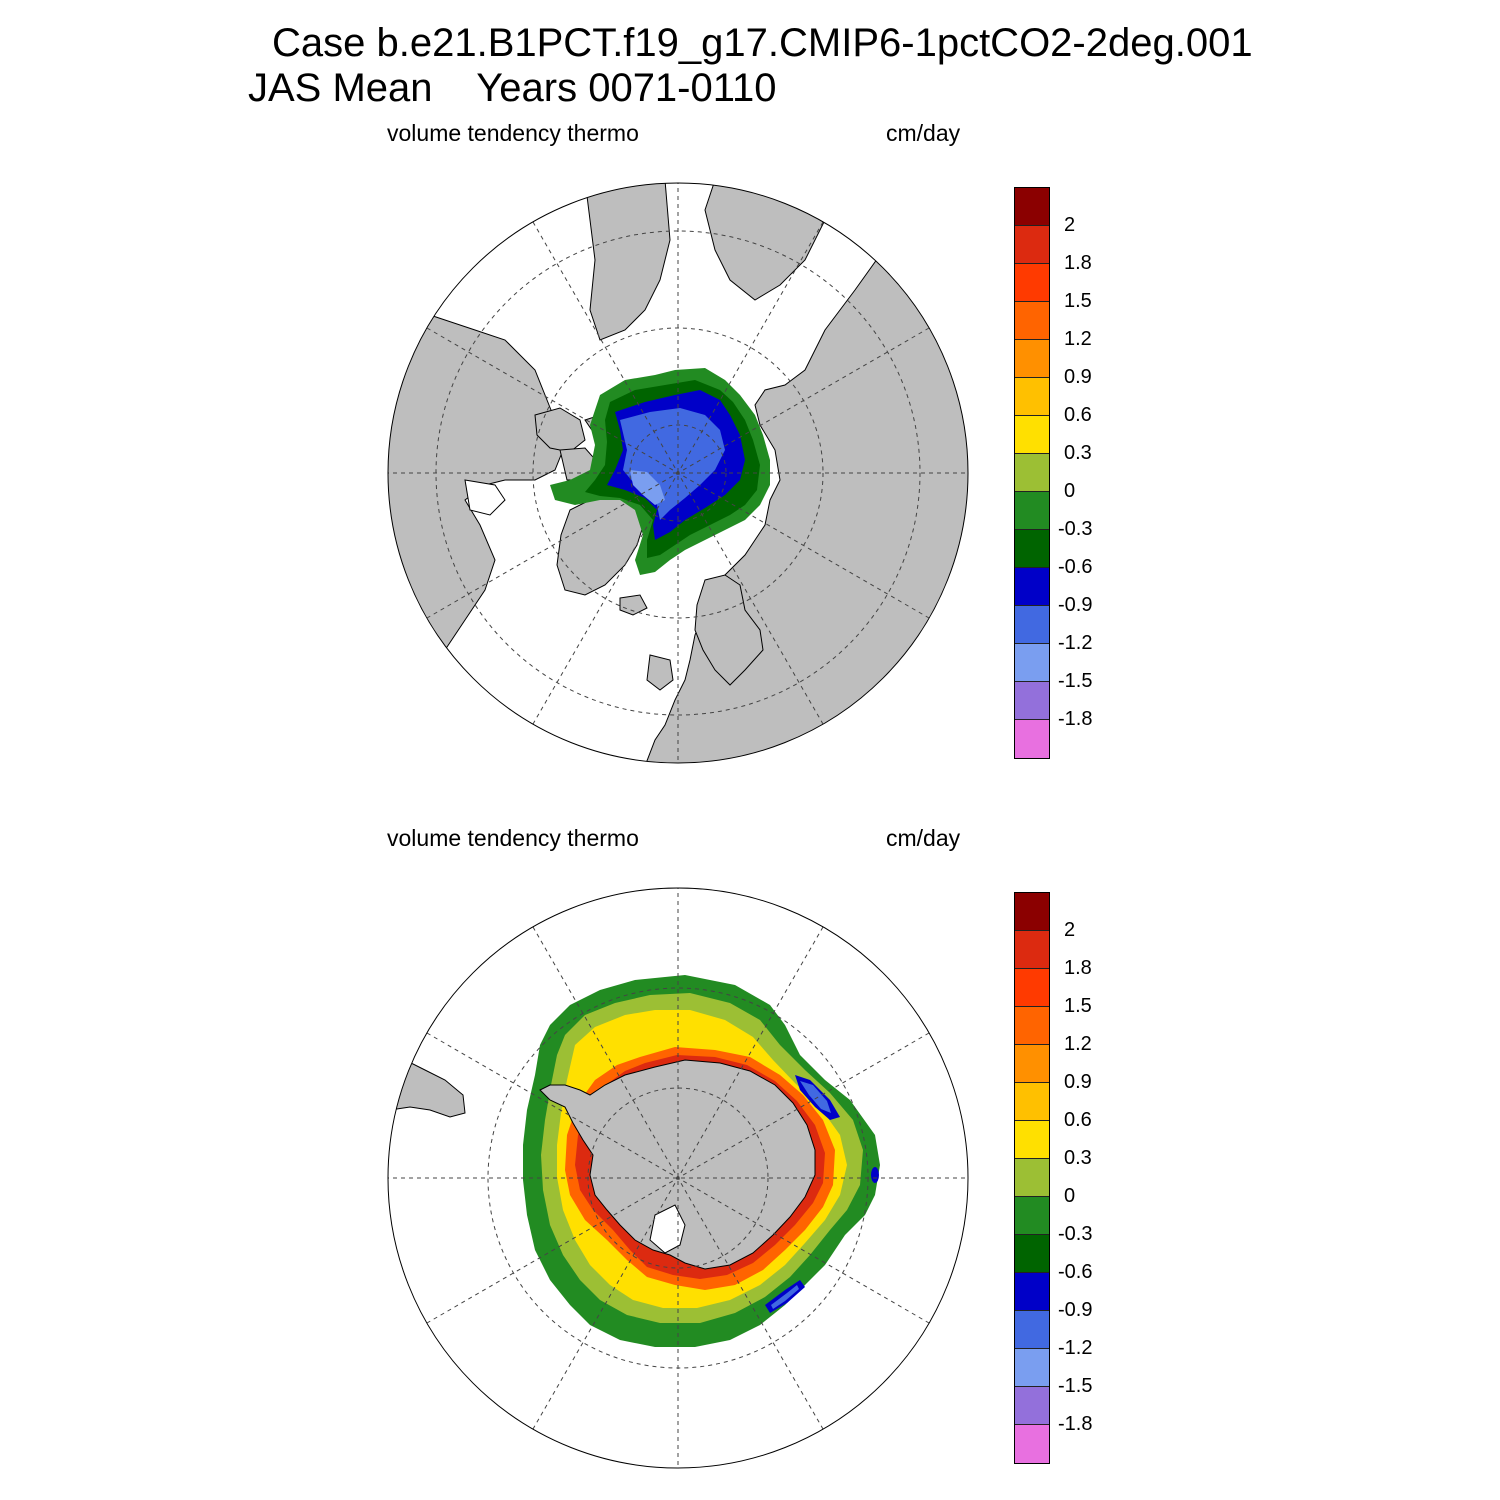 The height and width of the screenshot is (1500, 1500). I want to click on north-panel-units-label: cm/day, so click(923, 133).